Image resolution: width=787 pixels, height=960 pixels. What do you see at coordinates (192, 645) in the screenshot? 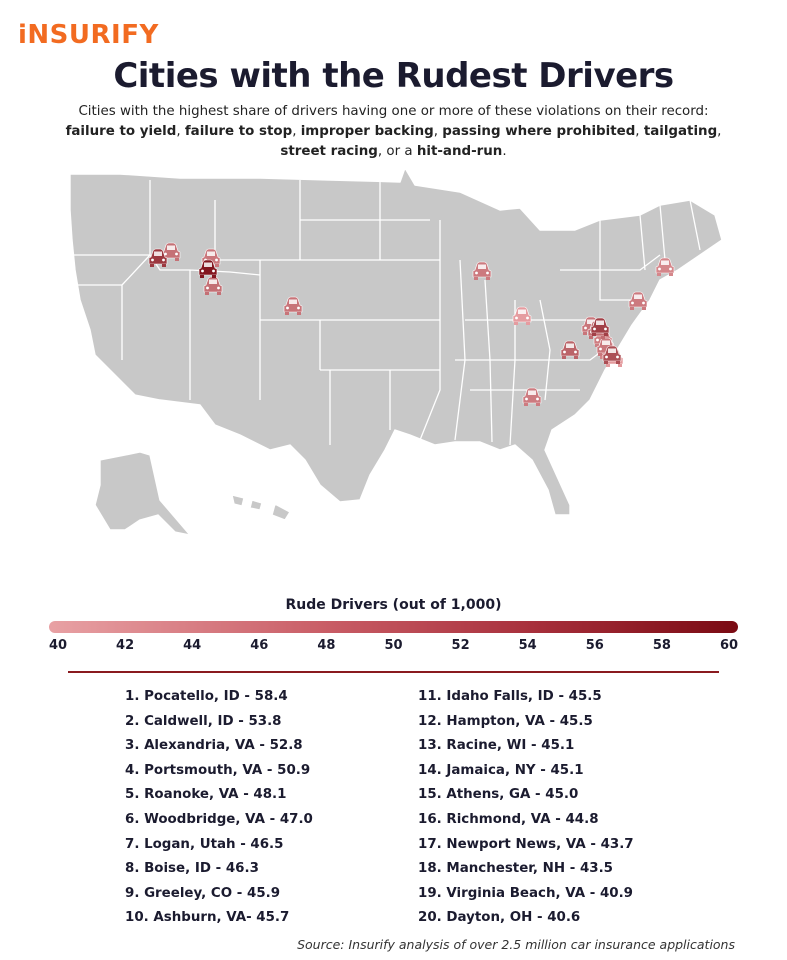
I see `legend-tick: 44` at bounding box center [192, 645].